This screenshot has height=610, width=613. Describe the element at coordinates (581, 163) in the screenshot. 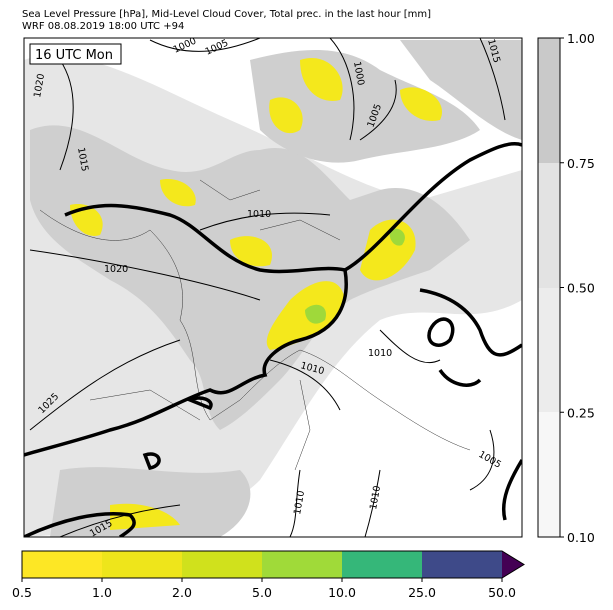

I see `tick-label: 0.75` at that location.